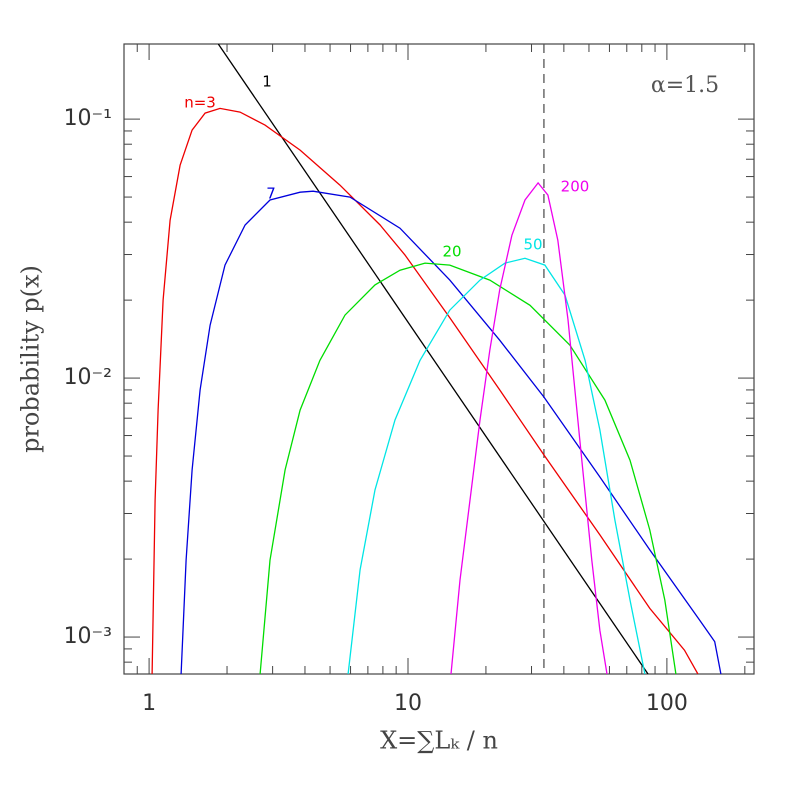 This screenshot has width=797, height=801. Describe the element at coordinates (408, 703) in the screenshot. I see `x-tick-label: 10` at that location.